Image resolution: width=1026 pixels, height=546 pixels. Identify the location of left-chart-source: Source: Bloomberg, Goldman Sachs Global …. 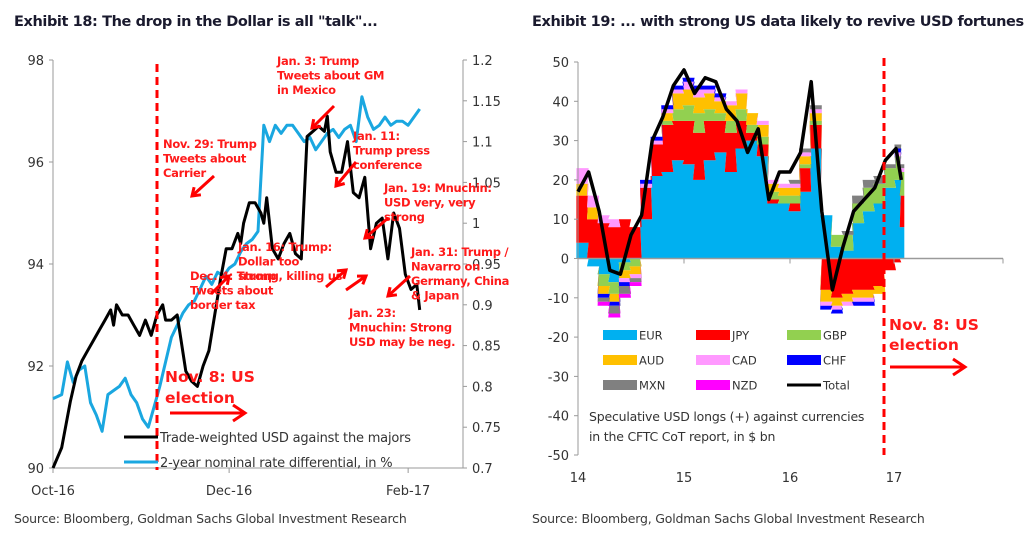
(210, 518).